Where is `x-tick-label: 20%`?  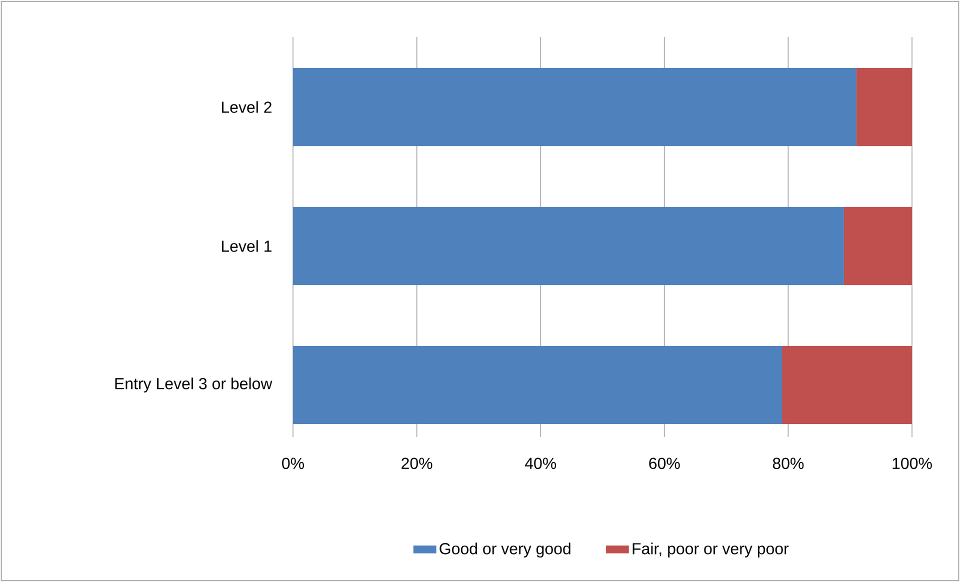 x-tick-label: 20% is located at coordinates (417, 464).